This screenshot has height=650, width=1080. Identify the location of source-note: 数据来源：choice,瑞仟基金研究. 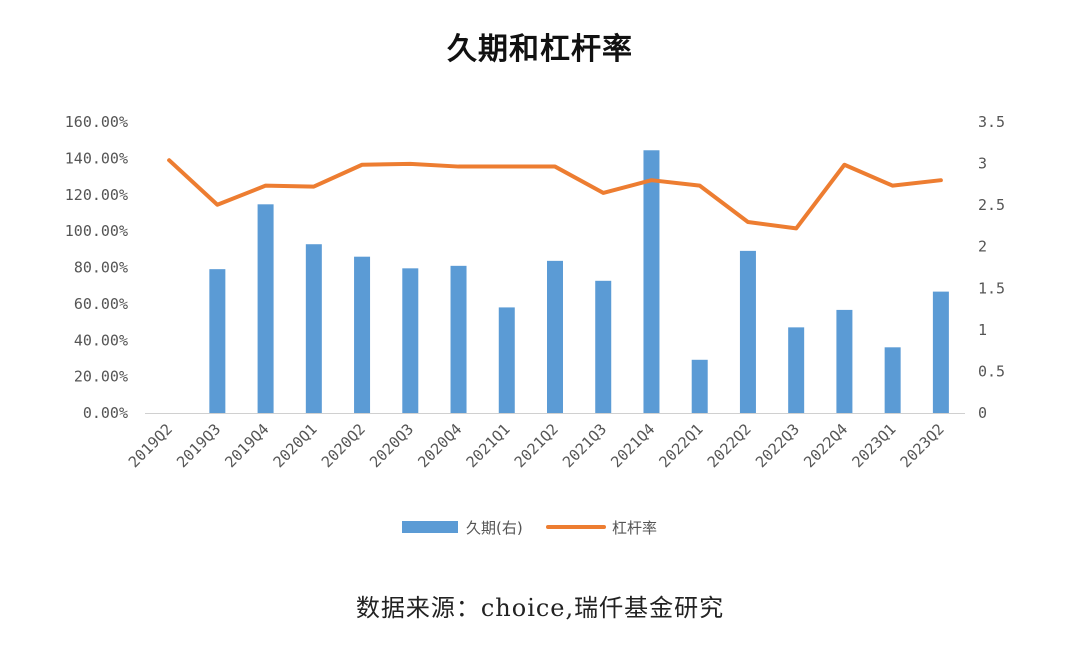
(540, 608).